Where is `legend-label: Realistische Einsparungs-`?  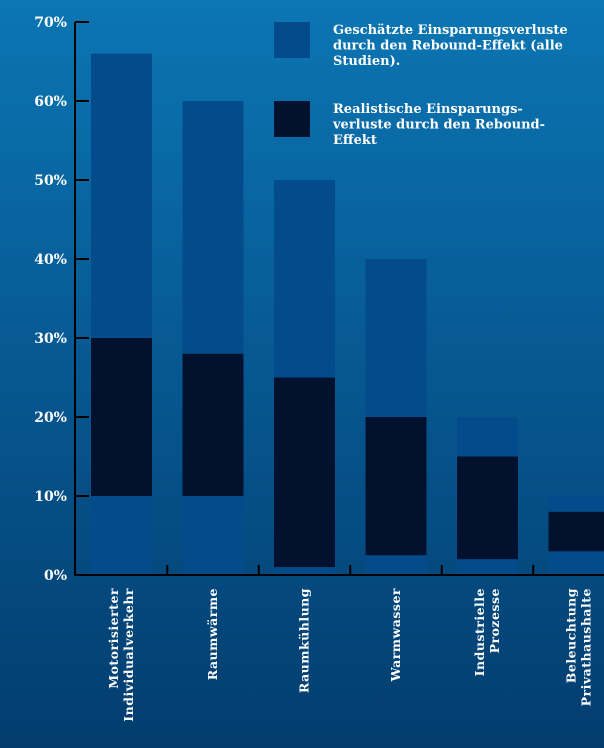 legend-label: Realistische Einsparungs- is located at coordinates (428, 109).